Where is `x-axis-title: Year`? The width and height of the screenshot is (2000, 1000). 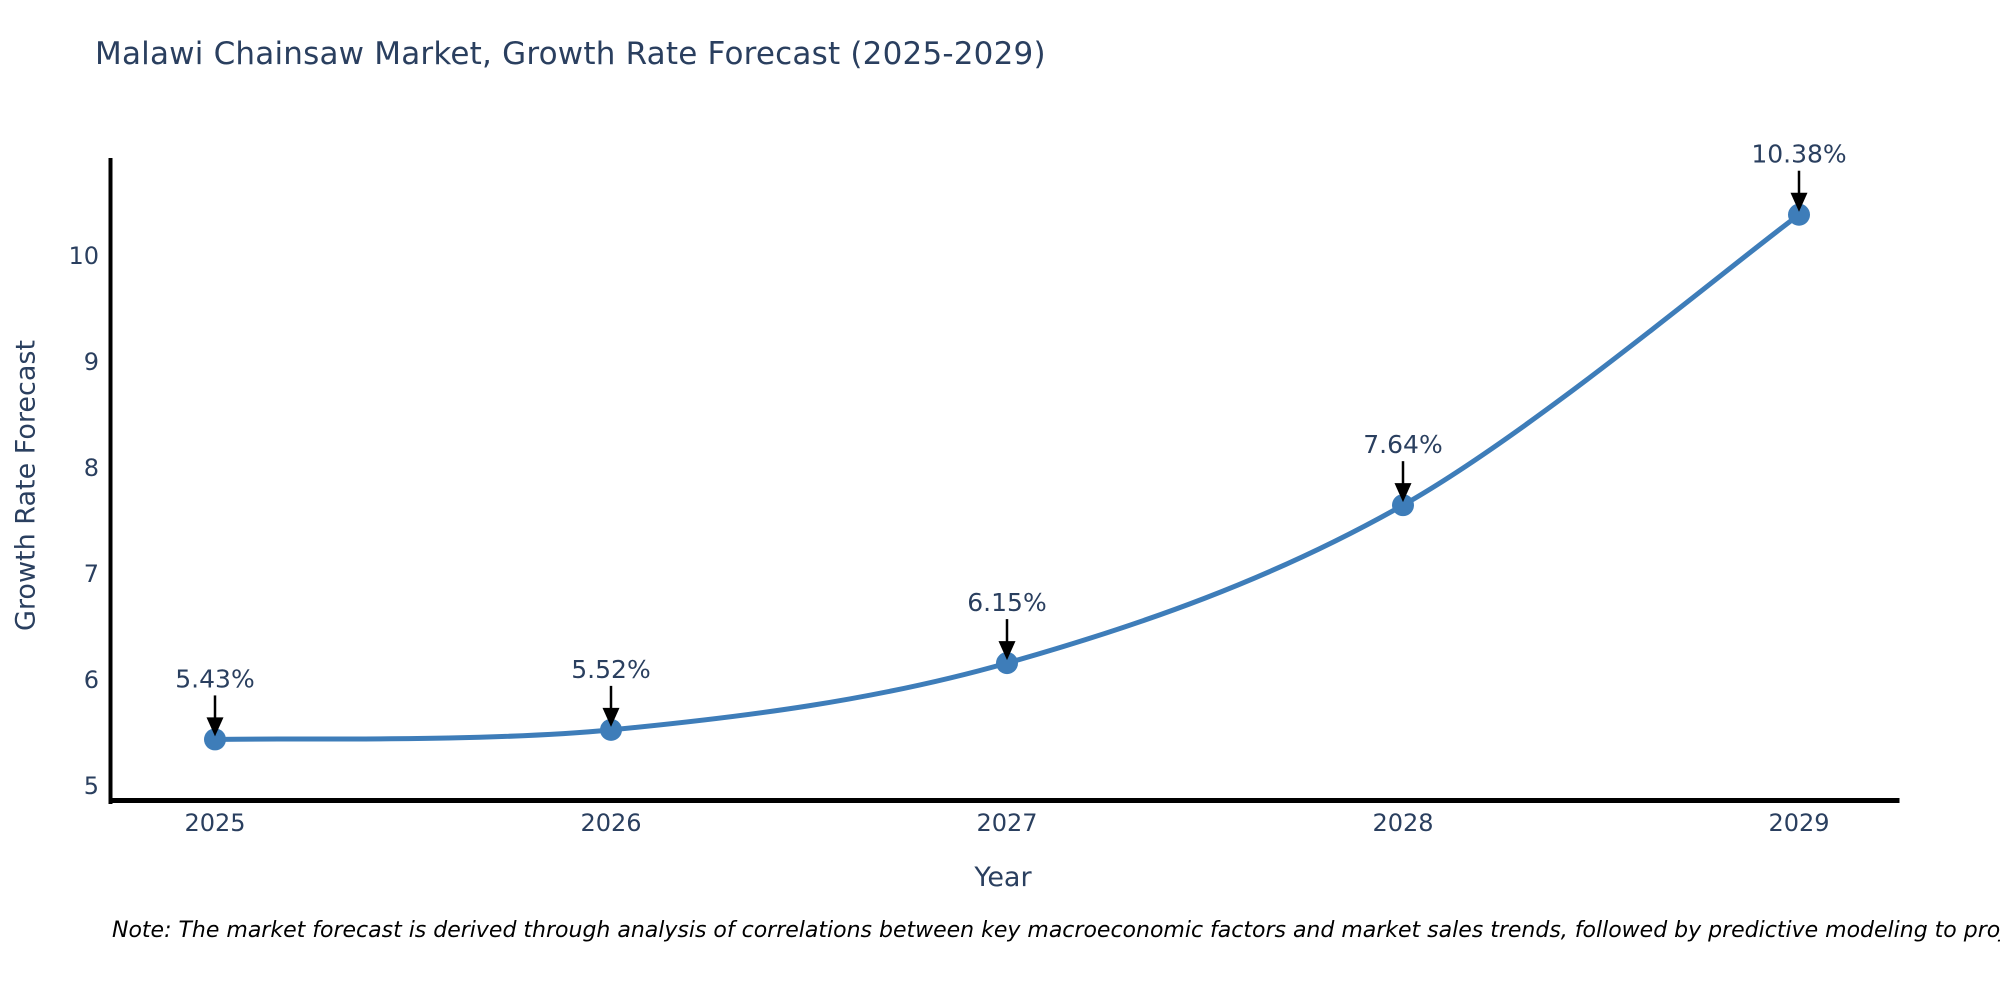
x-axis-title: Year is located at coordinates (1003, 877).